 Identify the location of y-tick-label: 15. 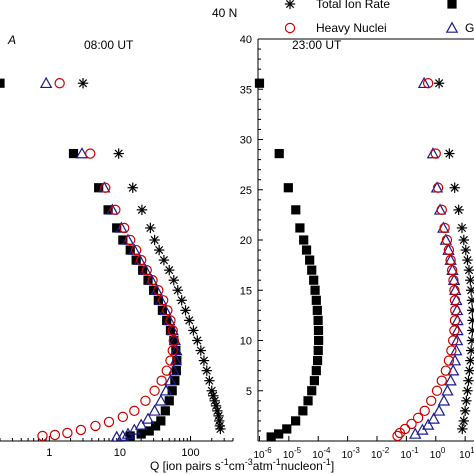
(246, 291).